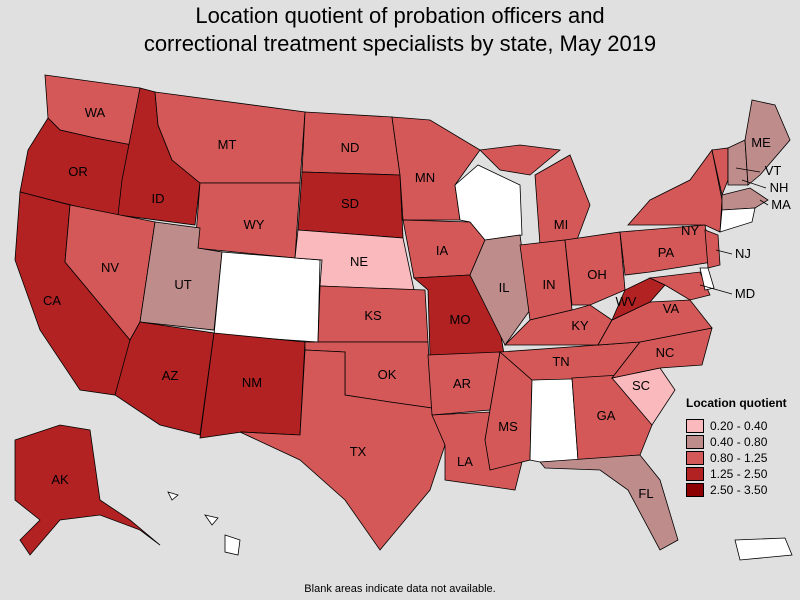  I want to click on label-md: MD, so click(745, 293).